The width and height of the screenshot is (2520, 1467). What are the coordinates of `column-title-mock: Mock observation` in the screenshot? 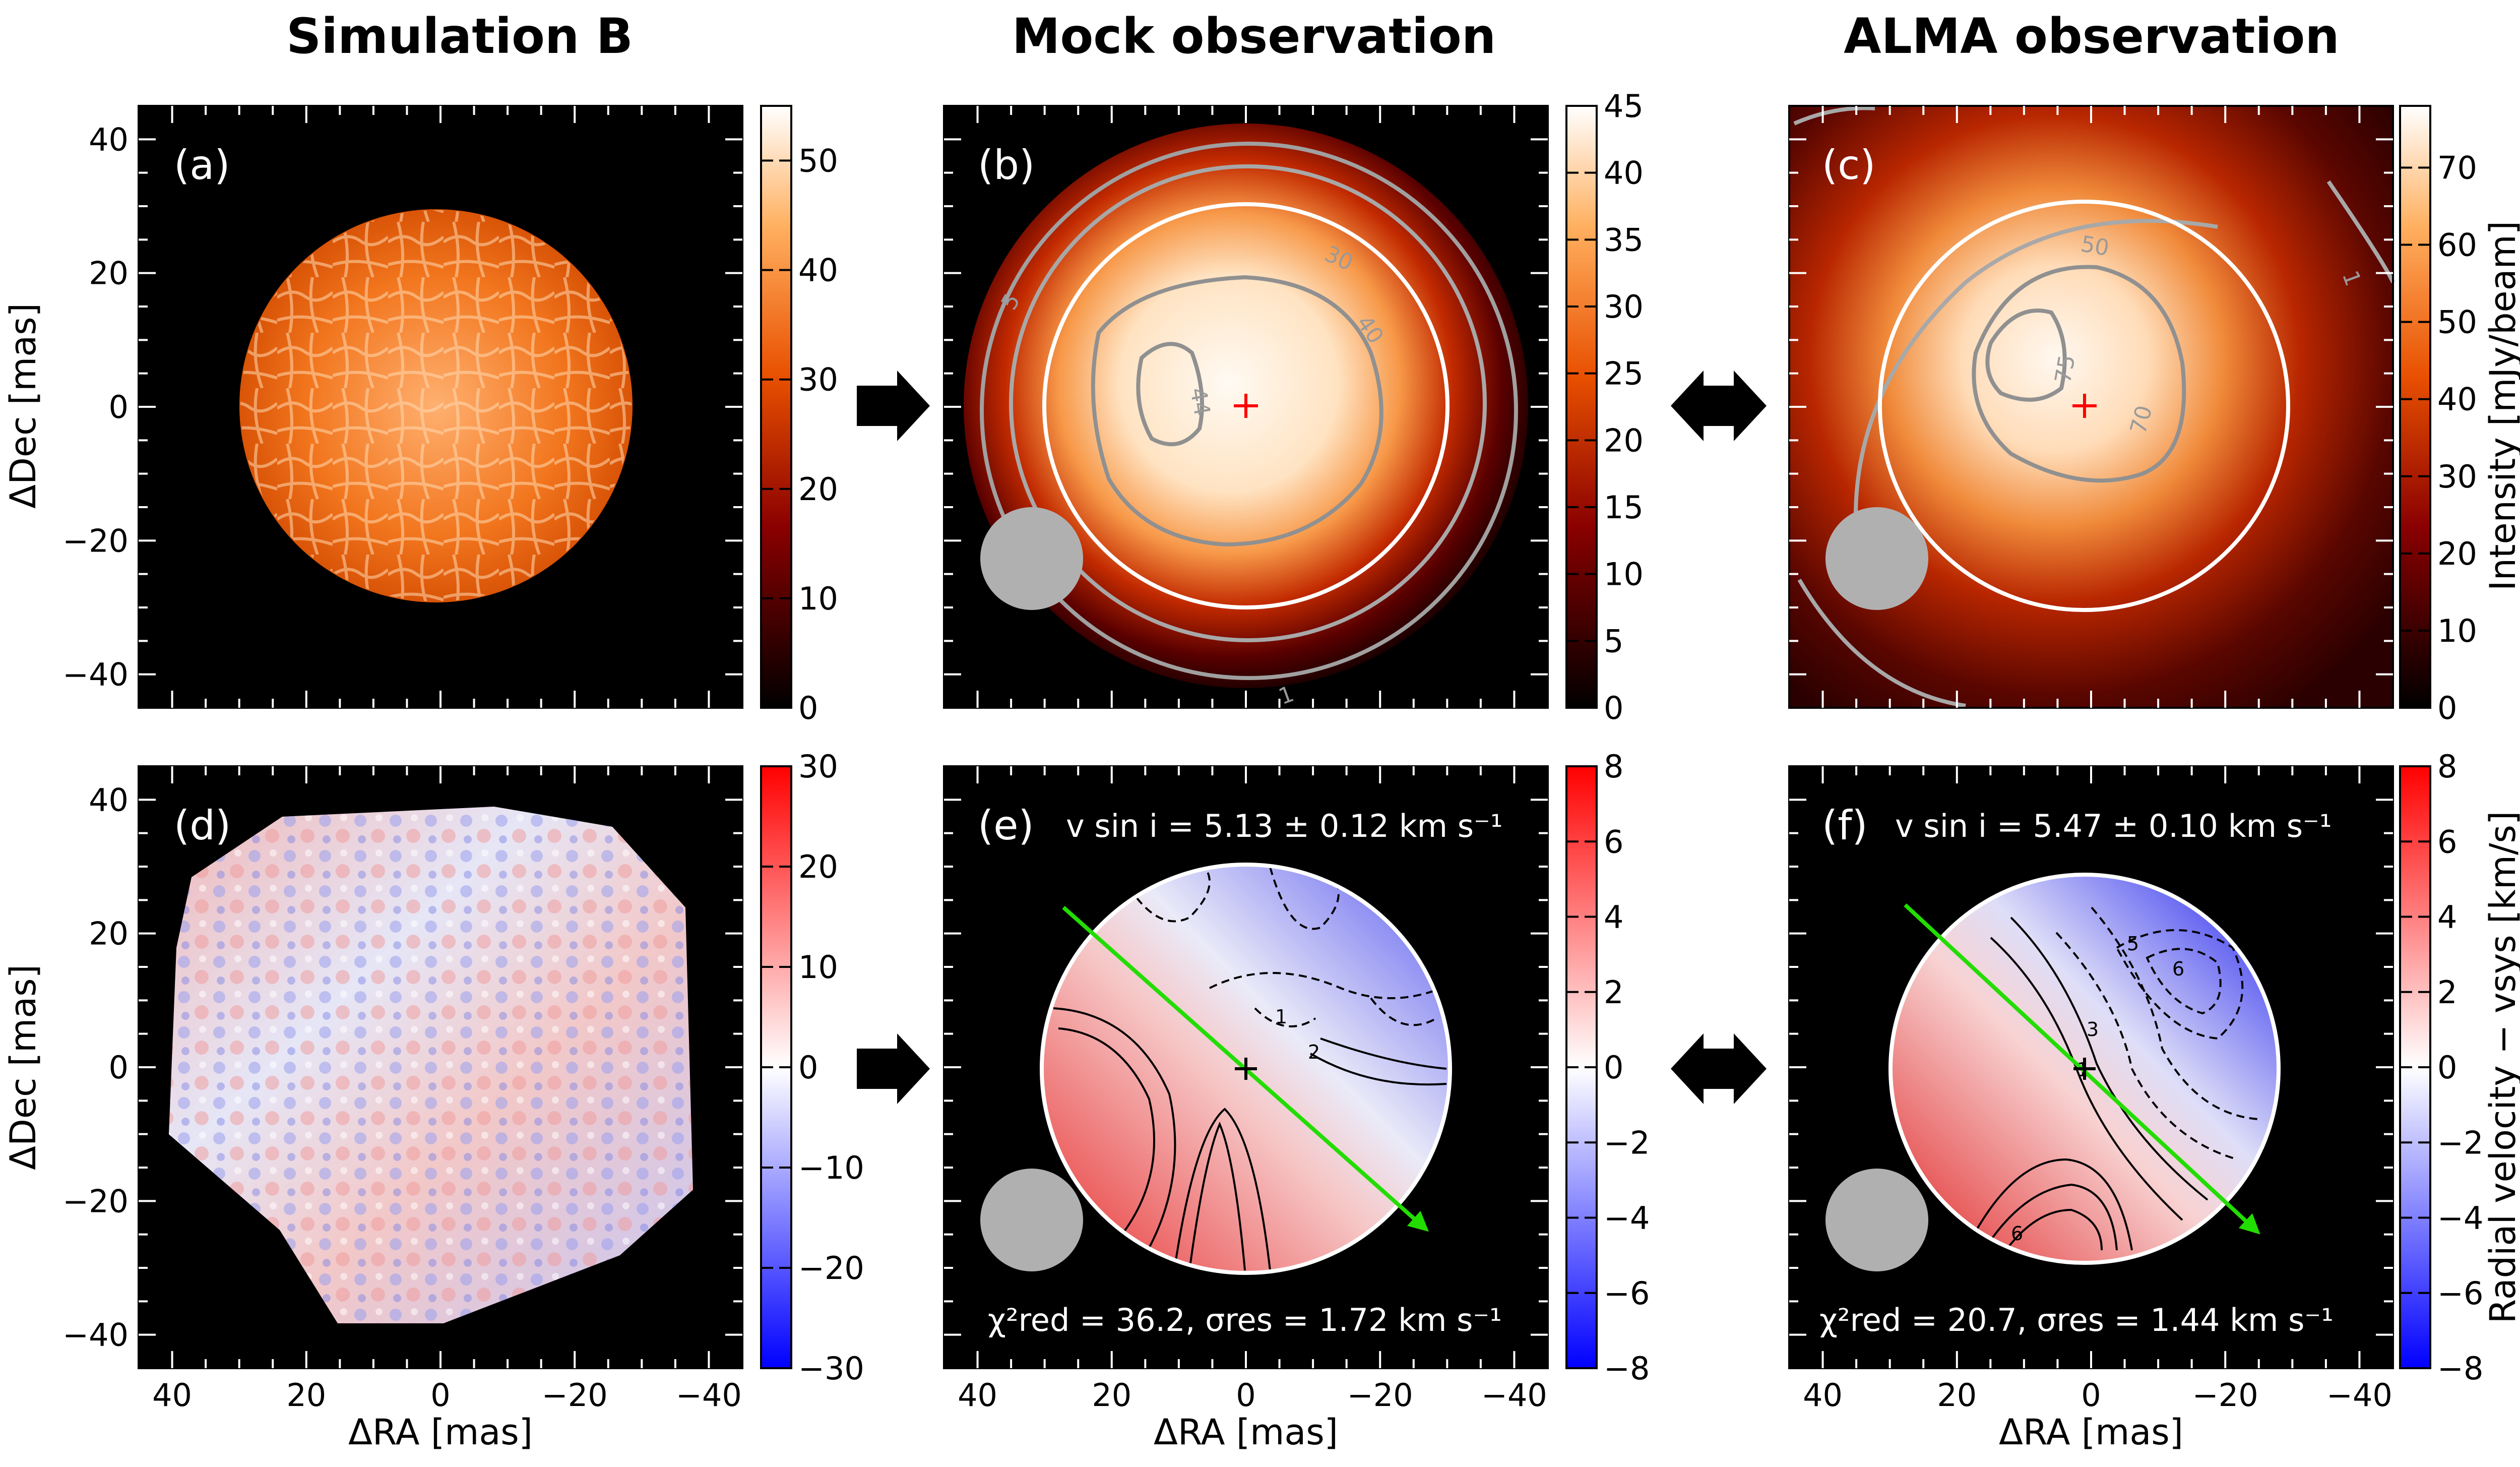 It's located at (1254, 36).